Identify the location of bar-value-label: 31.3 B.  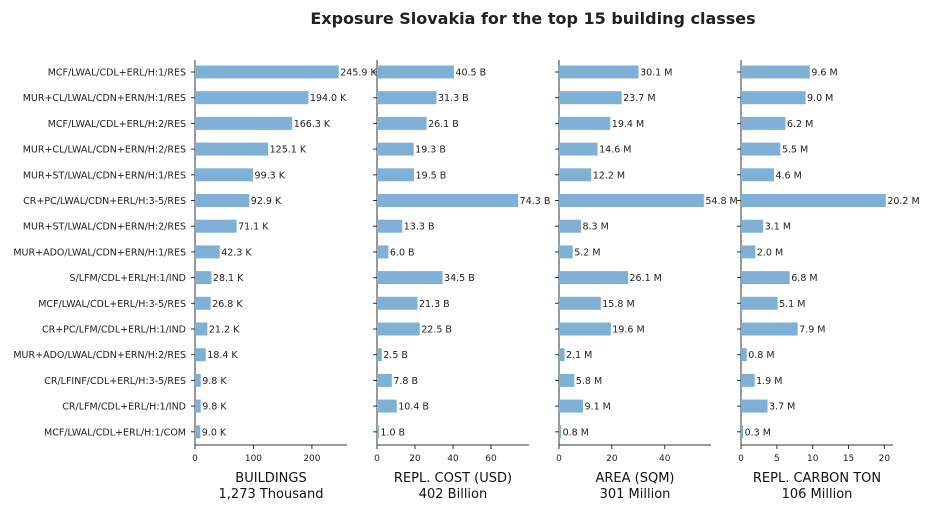
(453, 98).